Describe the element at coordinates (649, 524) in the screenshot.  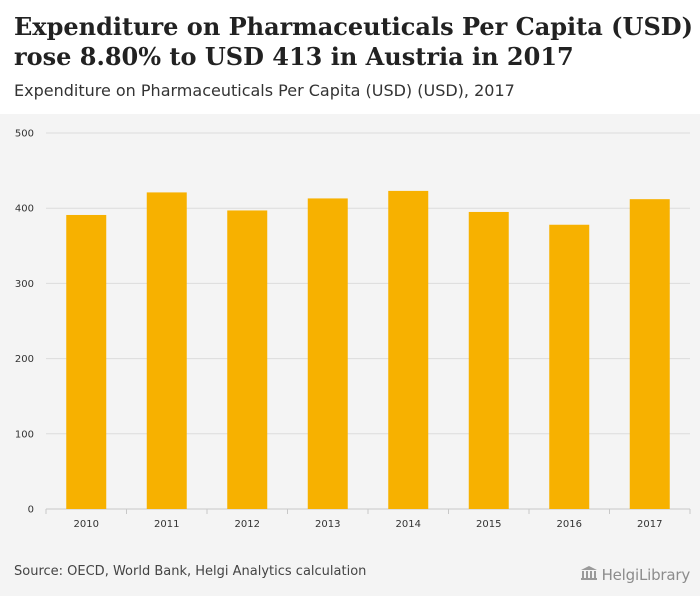
I see `x-tick-label: 2017` at that location.